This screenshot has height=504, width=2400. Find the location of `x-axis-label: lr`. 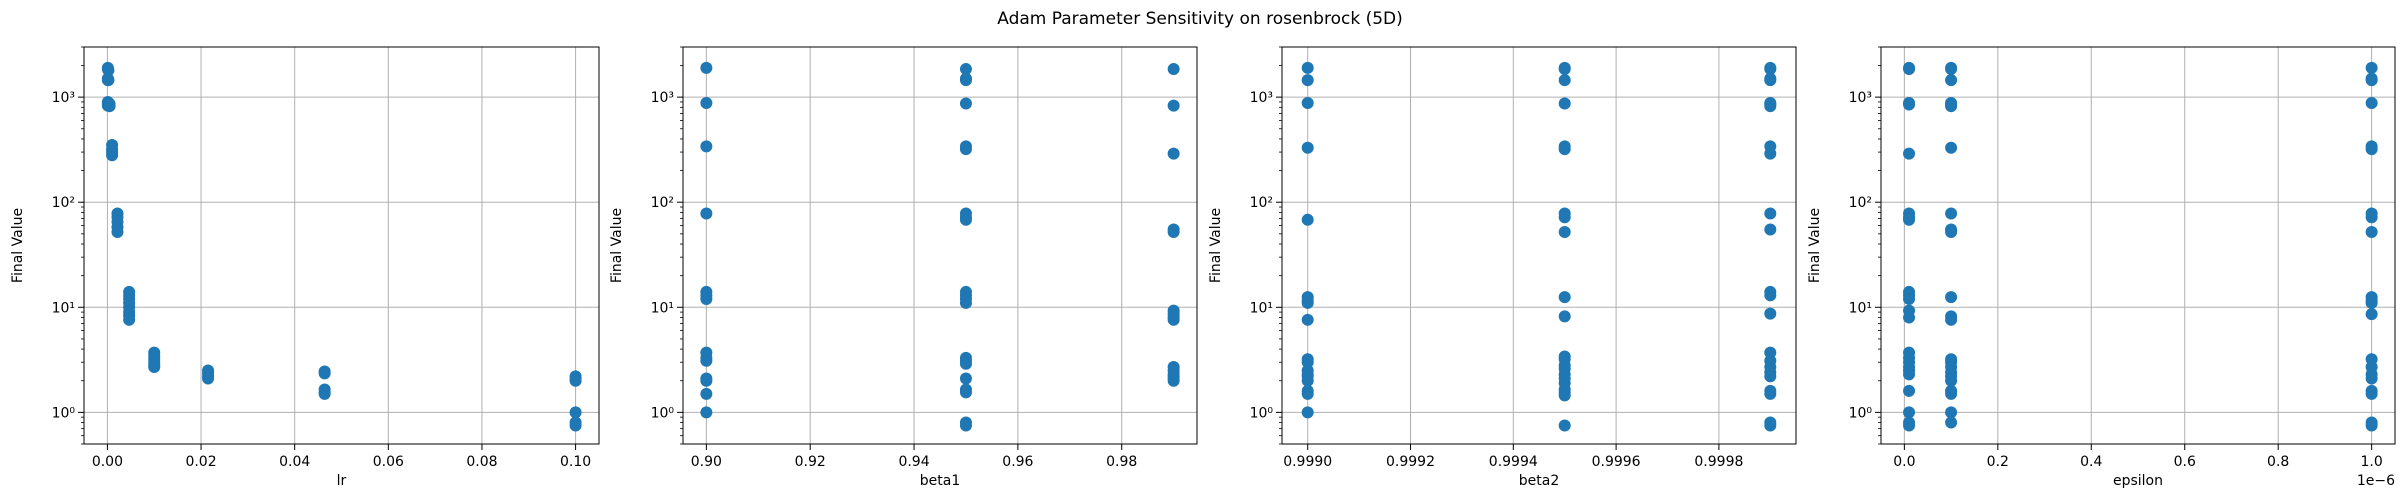

x-axis-label: lr is located at coordinates (342, 481).